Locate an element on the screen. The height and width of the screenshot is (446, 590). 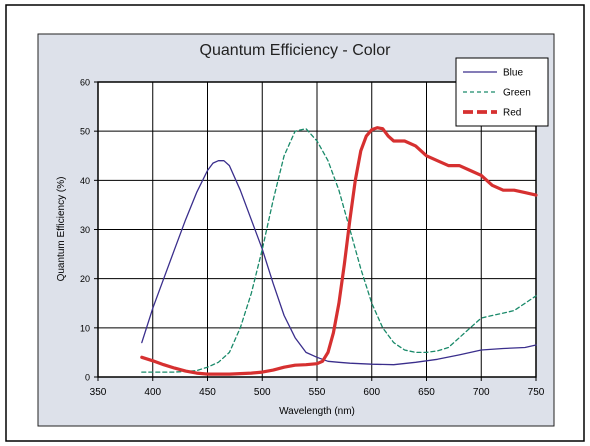
x-tick-label: 750 is located at coordinates (536, 392).